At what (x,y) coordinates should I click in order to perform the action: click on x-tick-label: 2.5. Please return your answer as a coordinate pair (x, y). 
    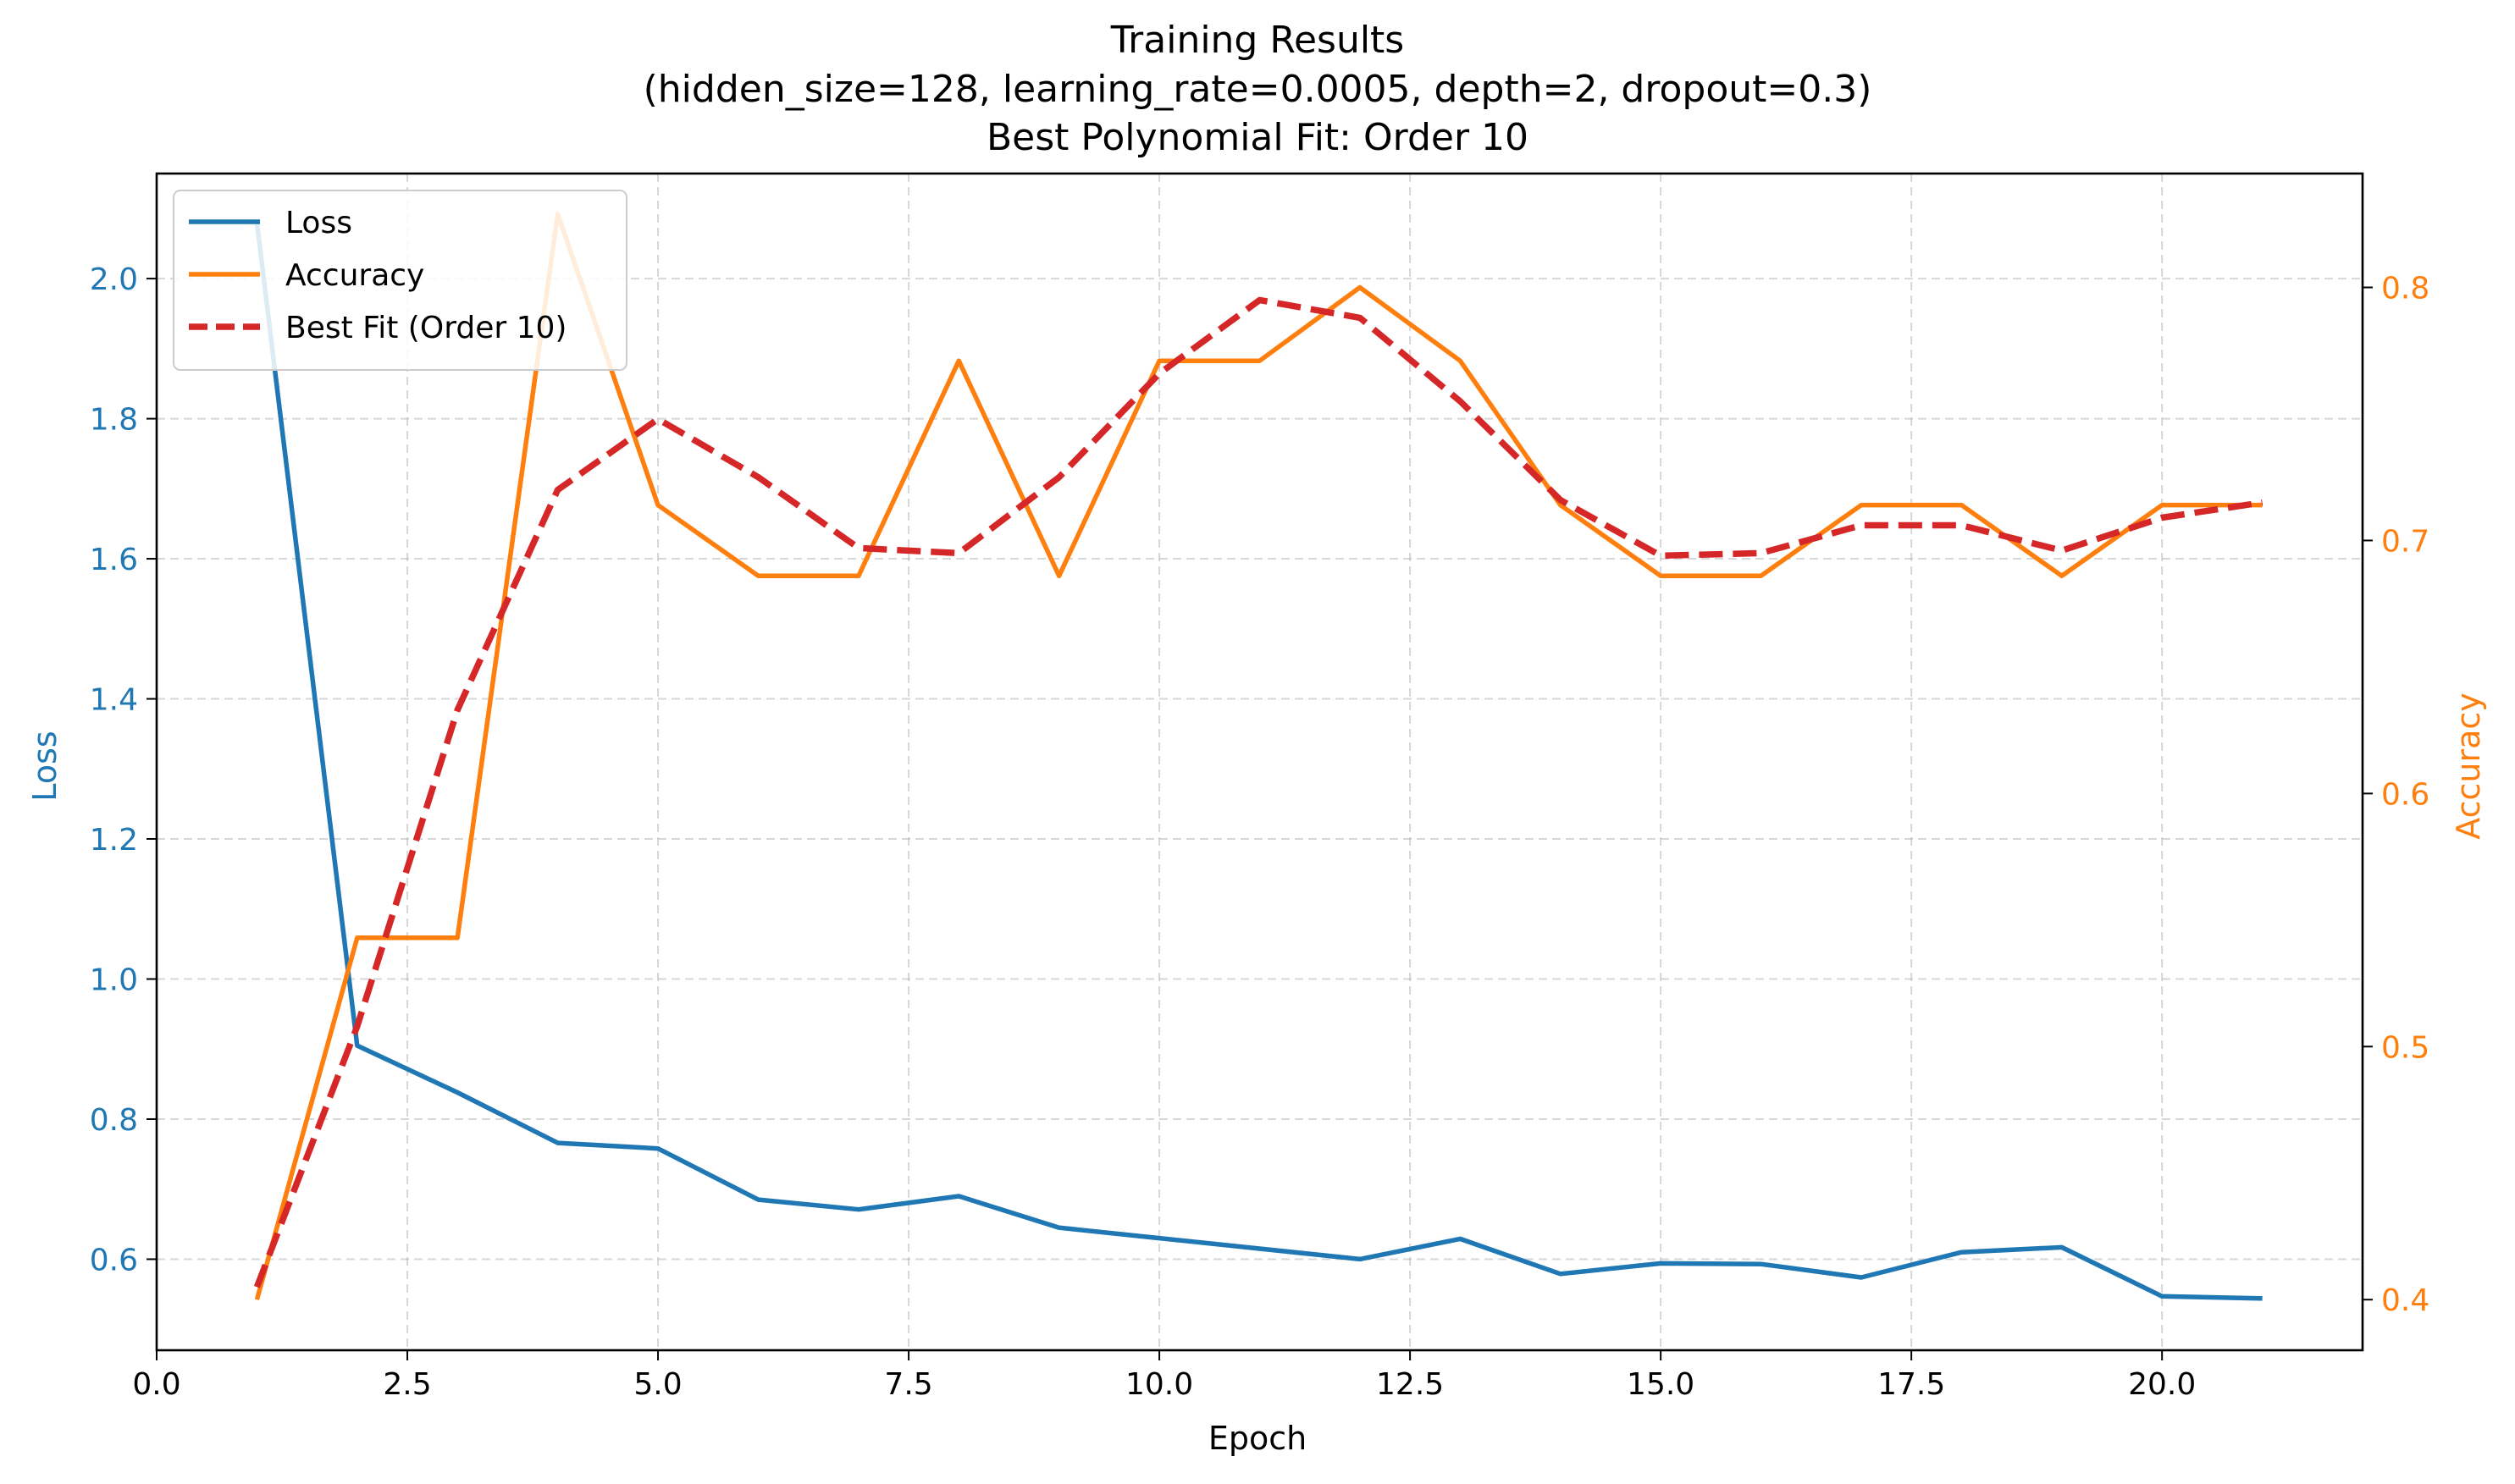
    Looking at the image, I should click on (407, 1384).